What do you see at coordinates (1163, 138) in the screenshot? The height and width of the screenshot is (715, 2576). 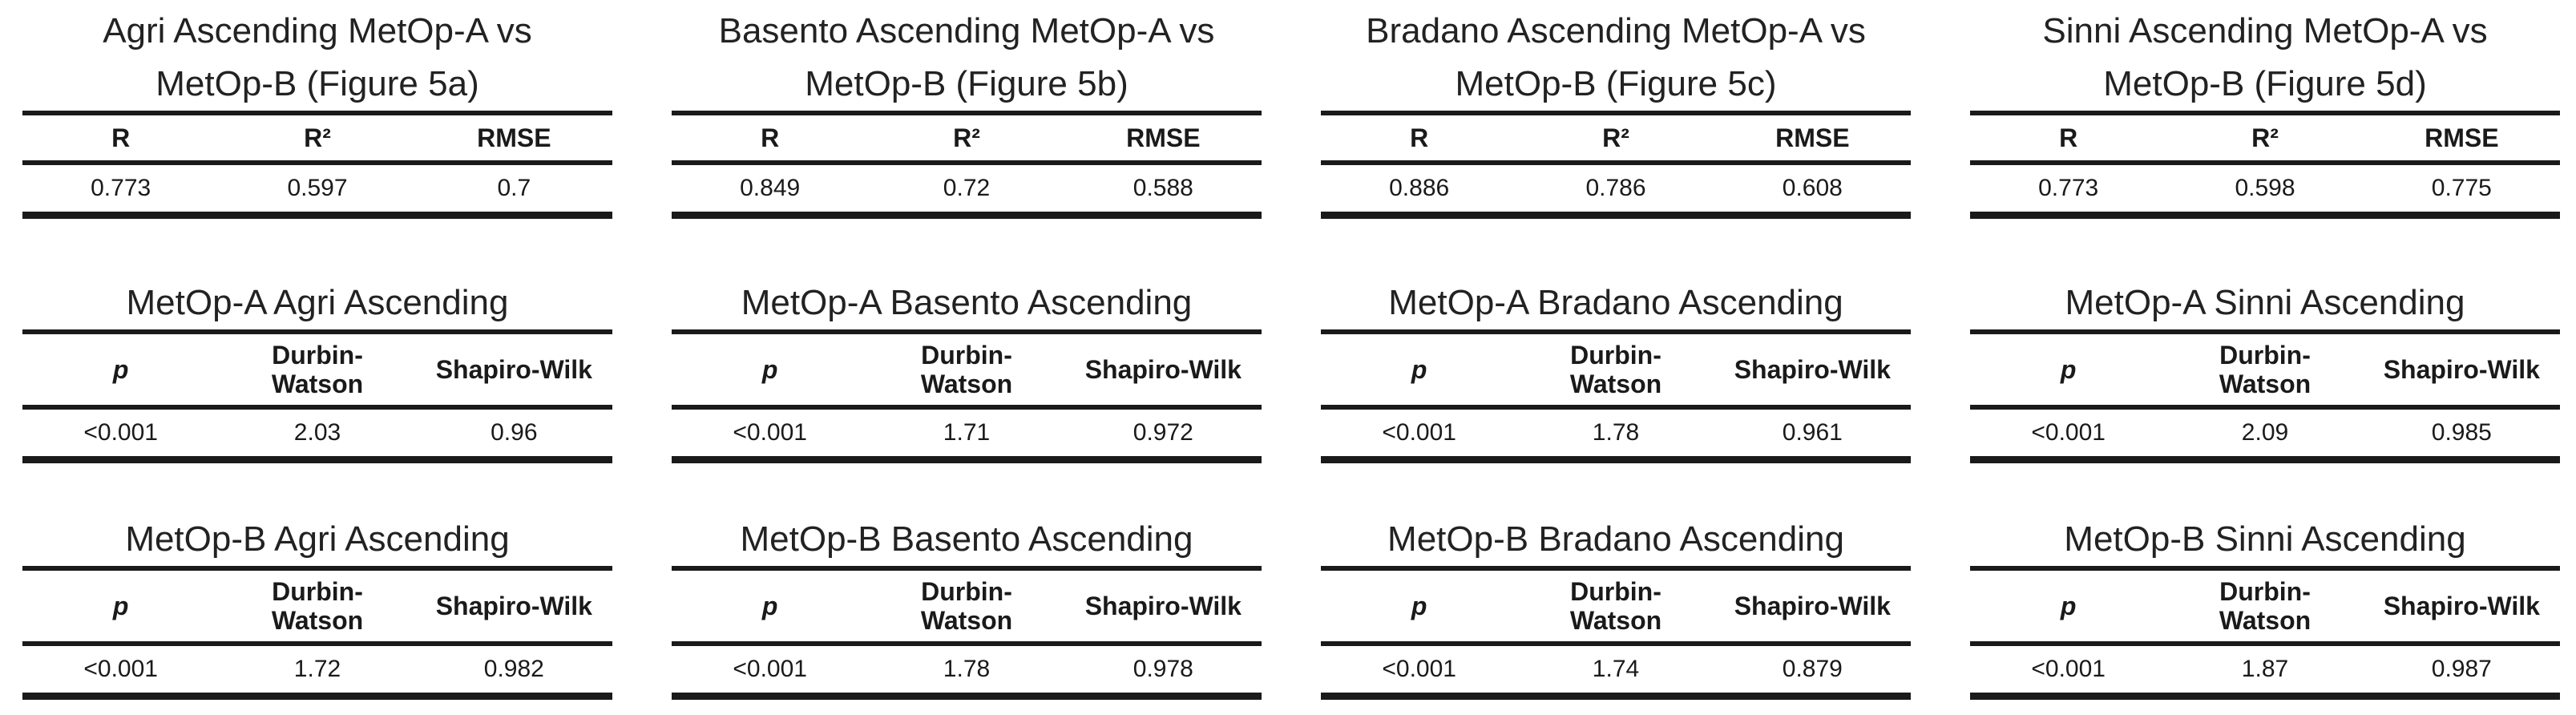 I see `header-rmse: RMSE` at bounding box center [1163, 138].